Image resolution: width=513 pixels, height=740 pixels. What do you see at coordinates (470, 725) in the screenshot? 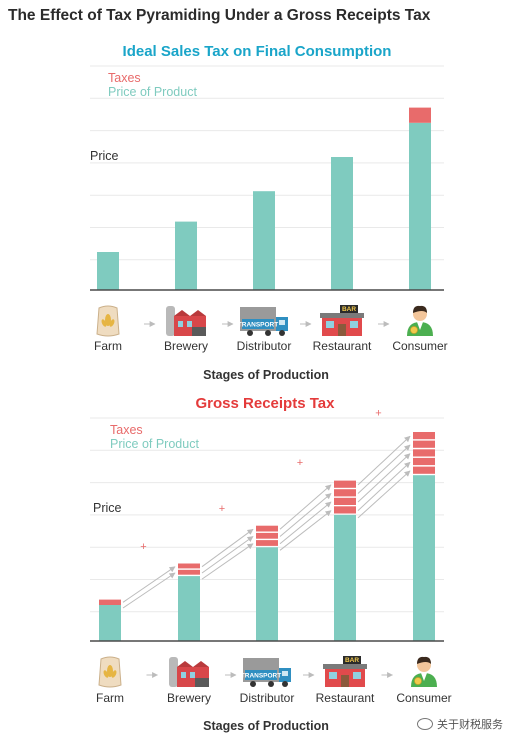
I see `watermark-text: 关于财税服务` at bounding box center [470, 725].